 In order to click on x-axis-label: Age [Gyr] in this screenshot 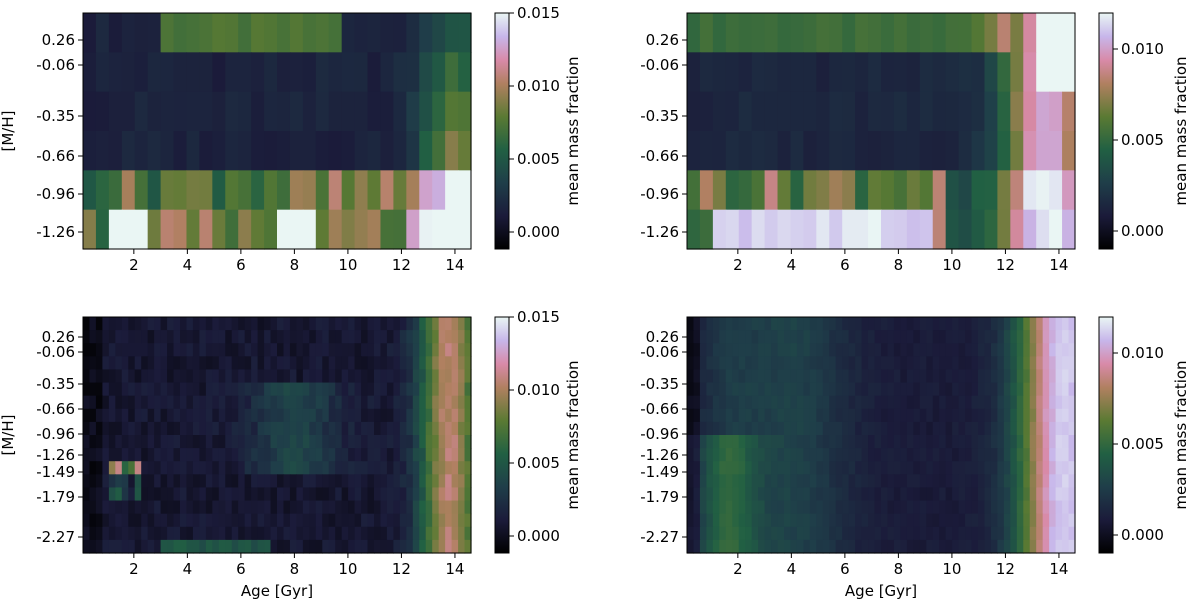, I will do `click(277, 591)`.